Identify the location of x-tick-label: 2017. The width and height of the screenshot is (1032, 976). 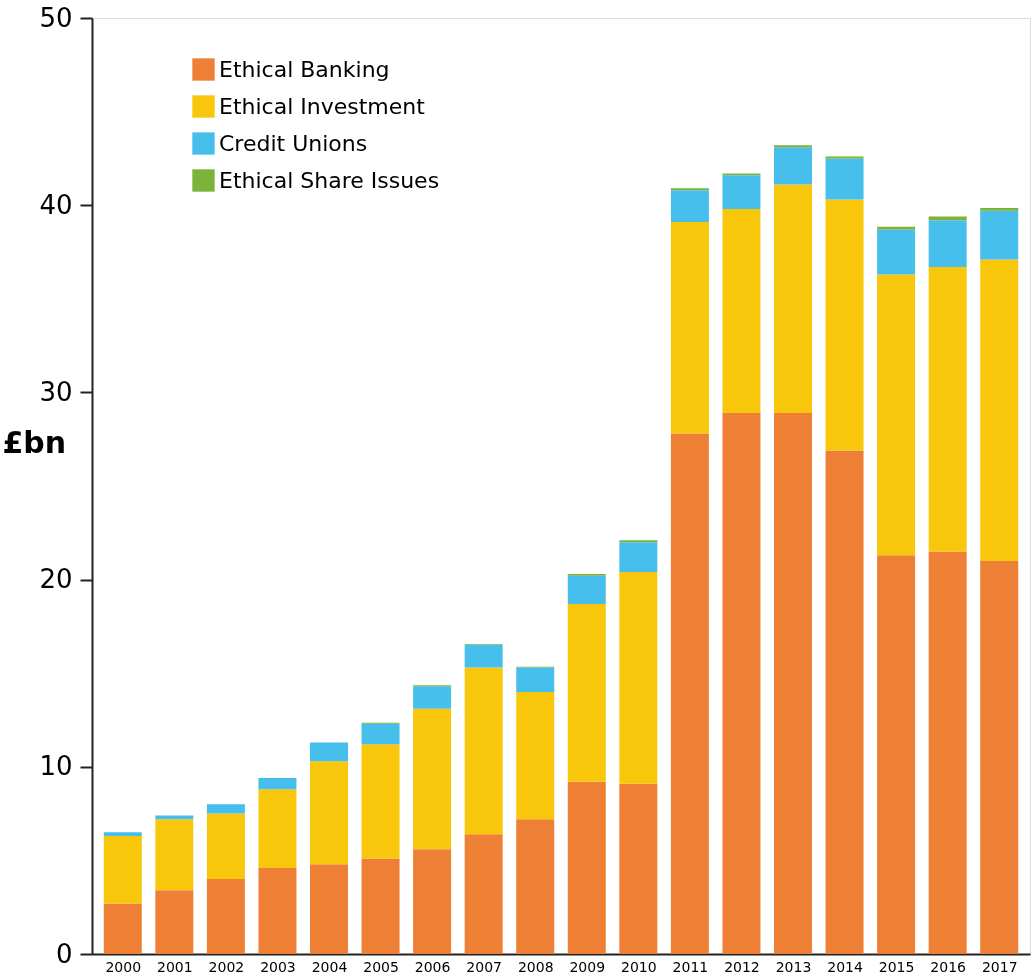
(999, 966).